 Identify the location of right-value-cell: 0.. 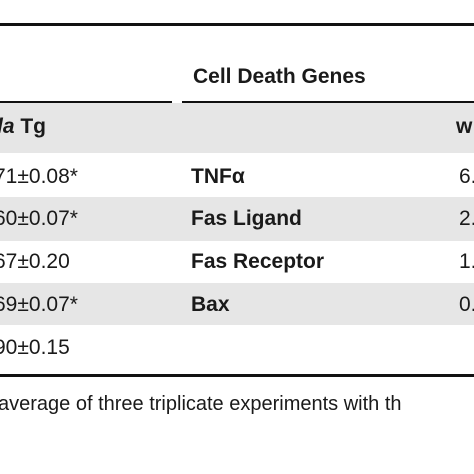
(466, 304).